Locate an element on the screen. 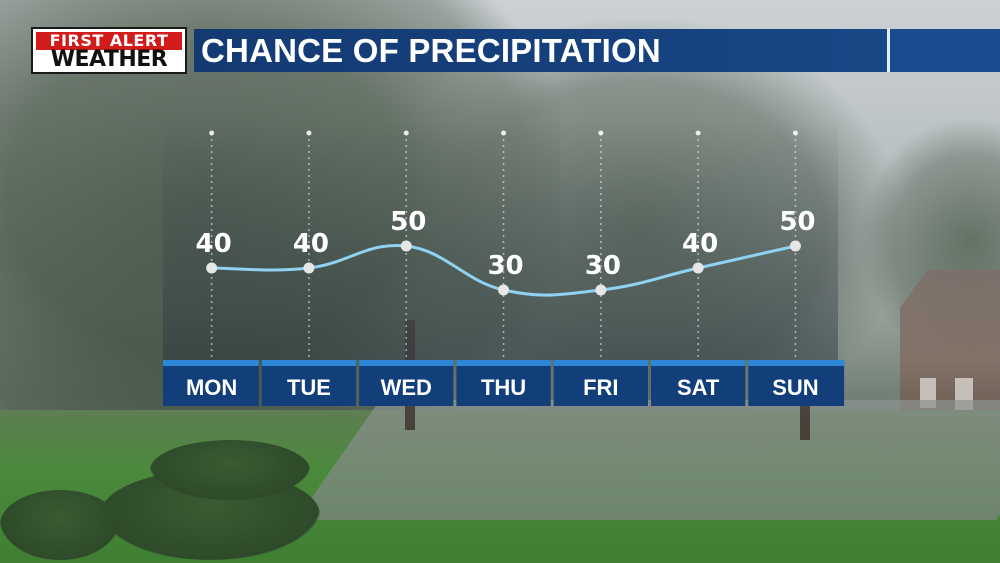 The height and width of the screenshot is (563, 1000). tree-trunk is located at coordinates (805, 410).